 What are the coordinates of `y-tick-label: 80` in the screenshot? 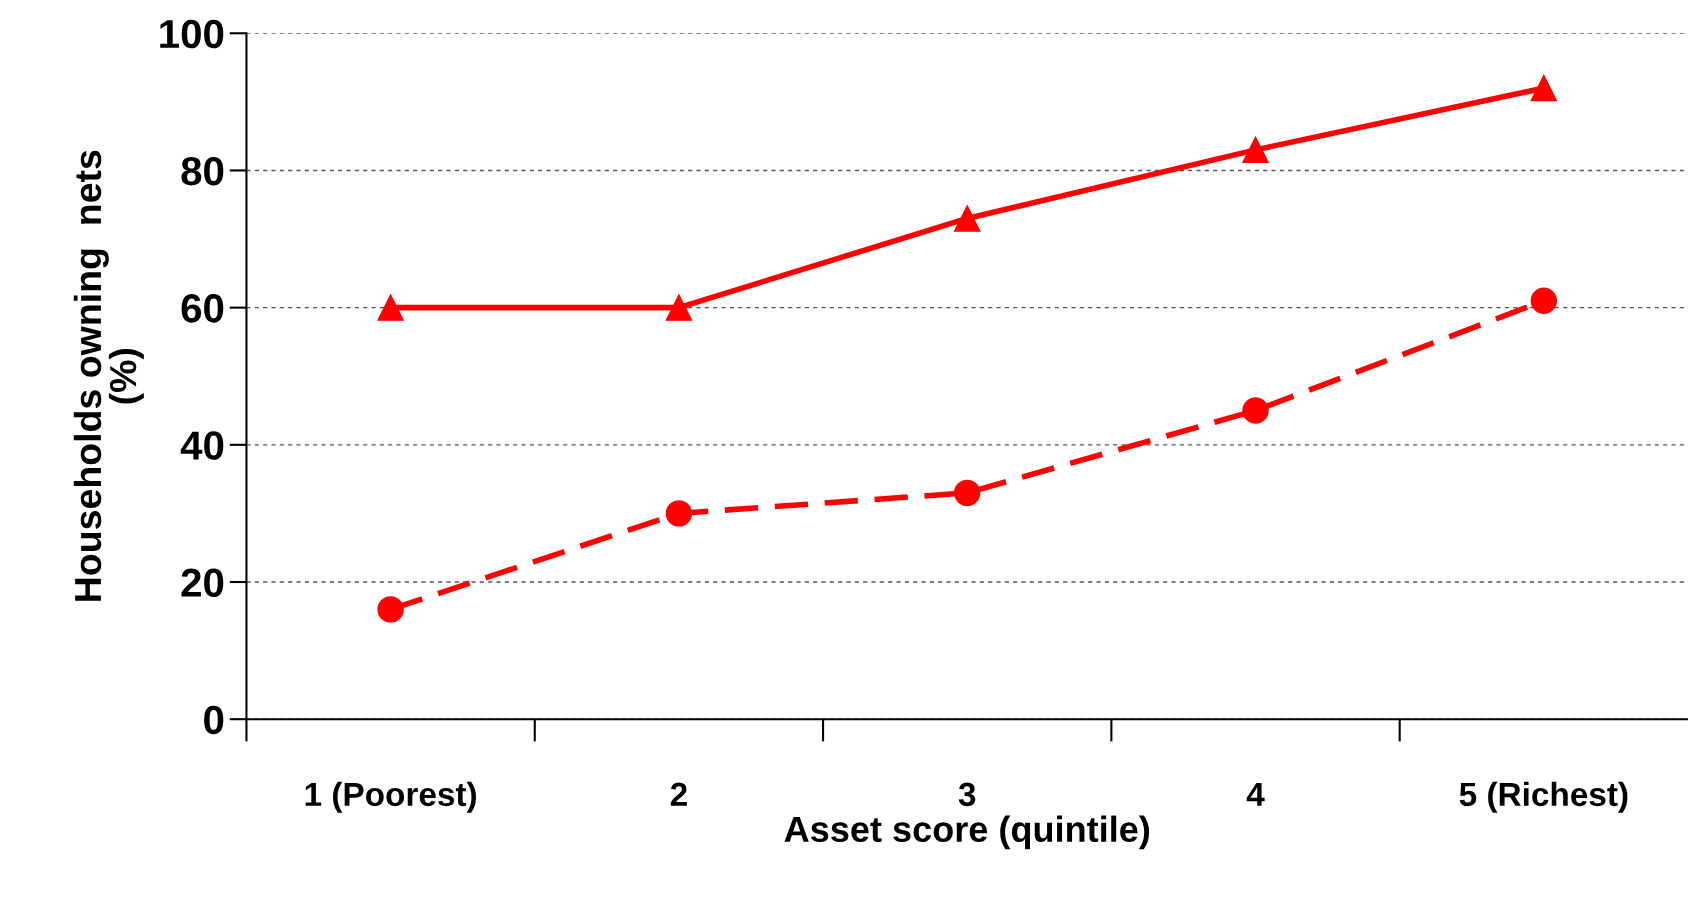 It's located at (202, 171).